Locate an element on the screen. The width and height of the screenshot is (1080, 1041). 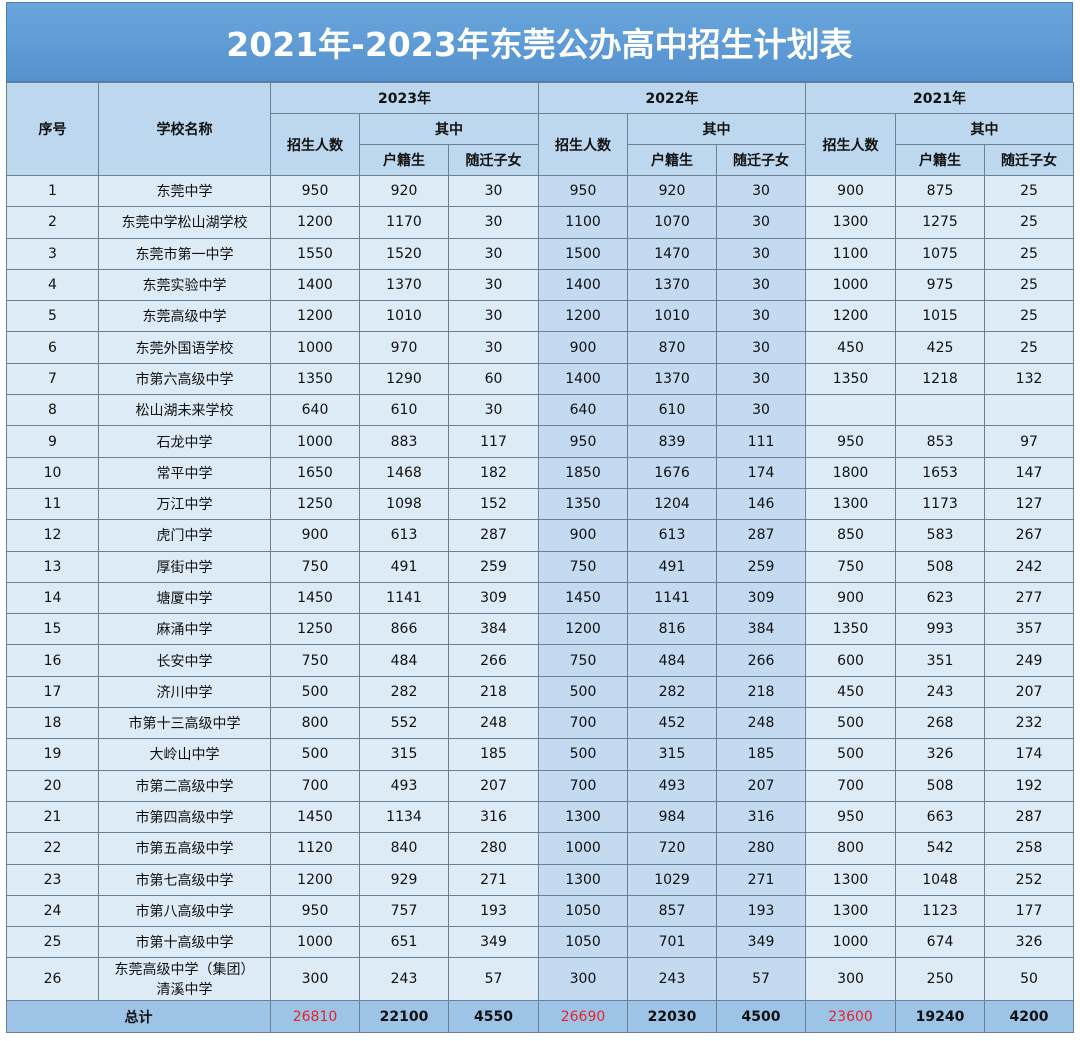
number-cell: 218 is located at coordinates (493, 692).